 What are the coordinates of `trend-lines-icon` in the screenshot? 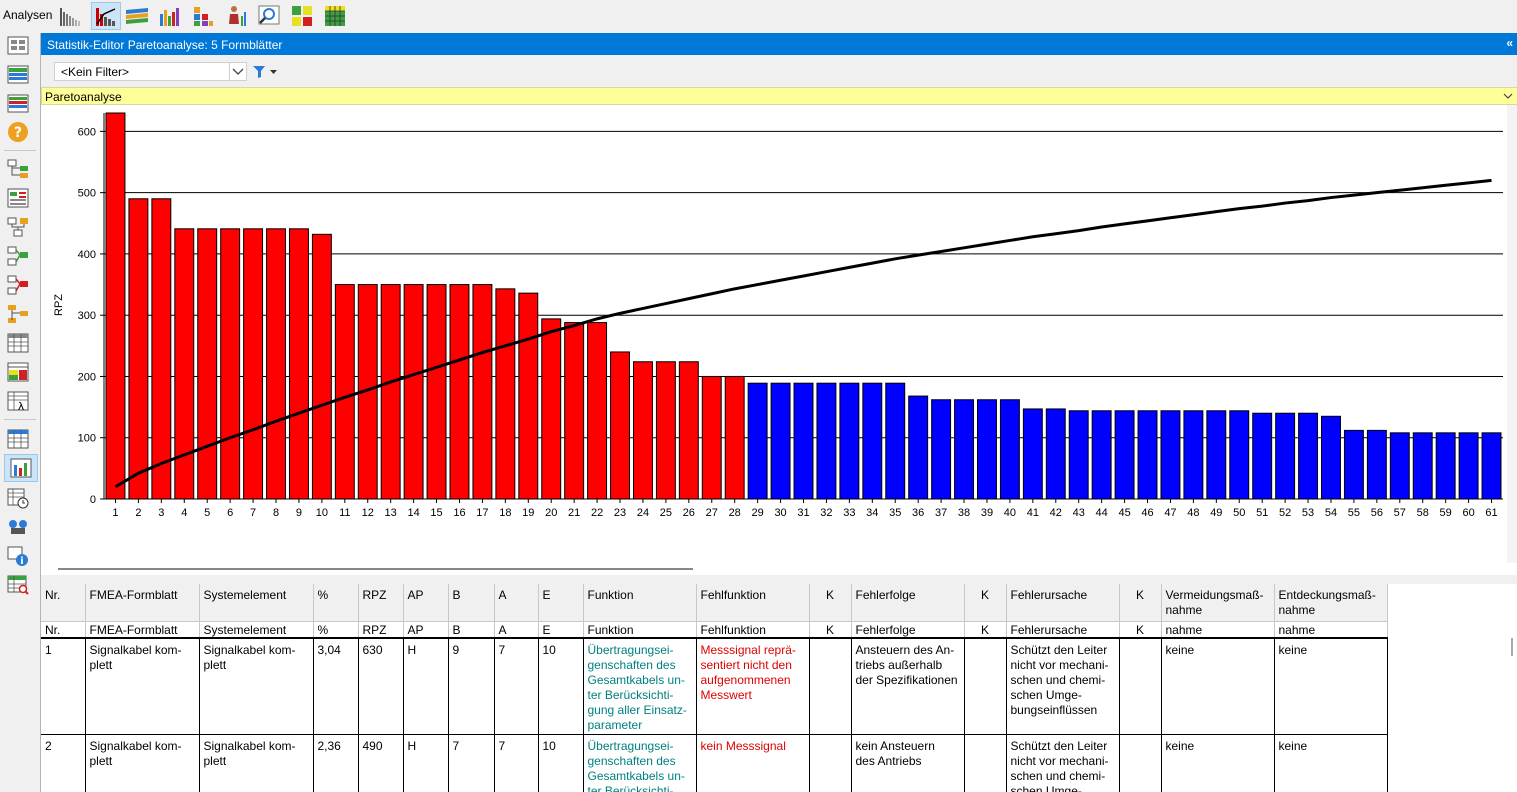 It's located at (137, 16).